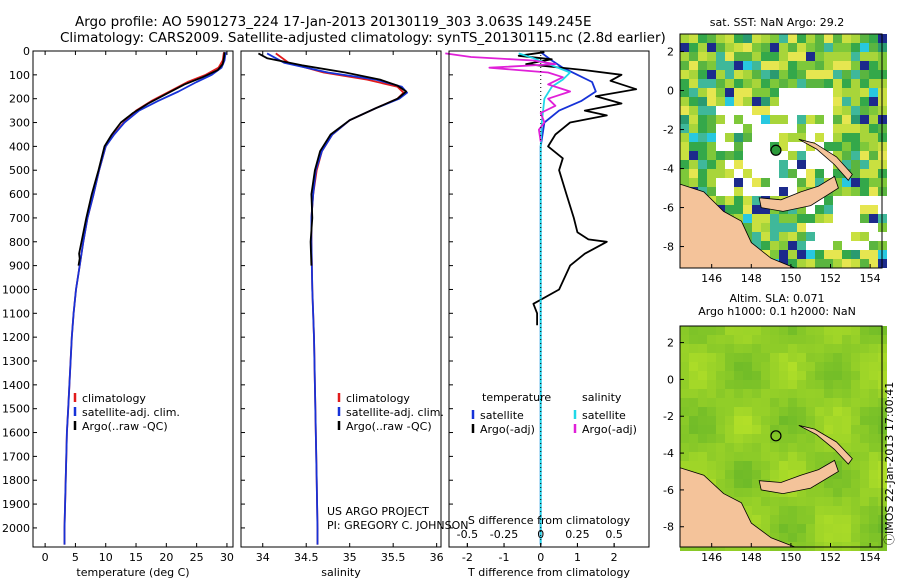  I want to click on map-y-tick-label: -4, so click(668, 453).